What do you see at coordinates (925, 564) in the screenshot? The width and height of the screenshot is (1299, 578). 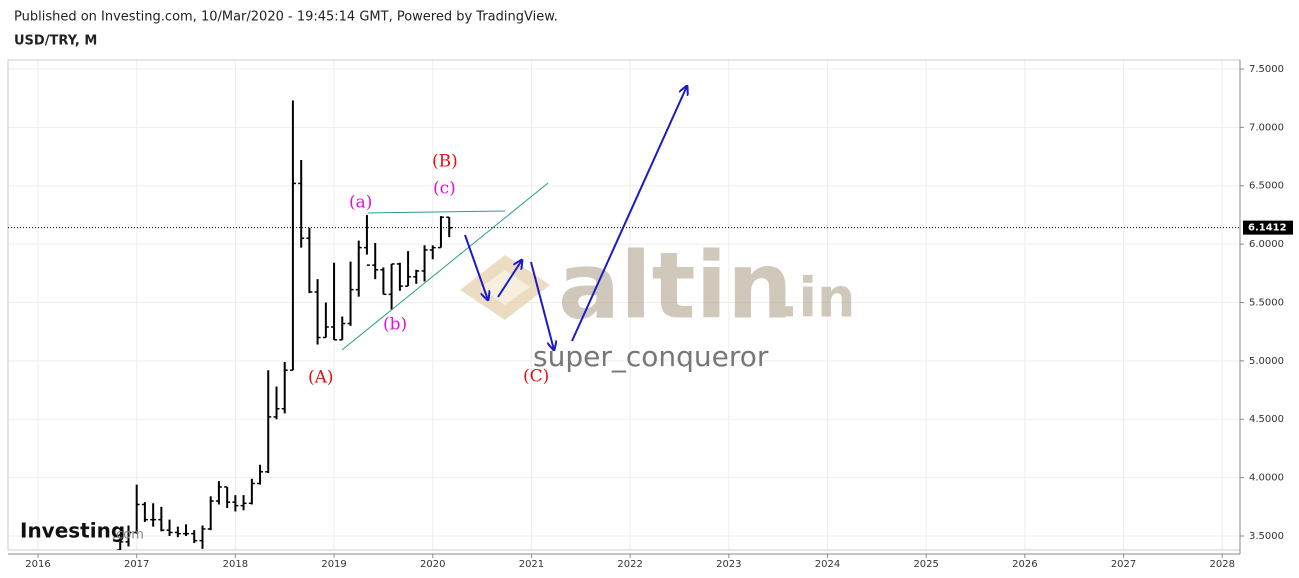 I see `x-tick-label: 2025` at bounding box center [925, 564].